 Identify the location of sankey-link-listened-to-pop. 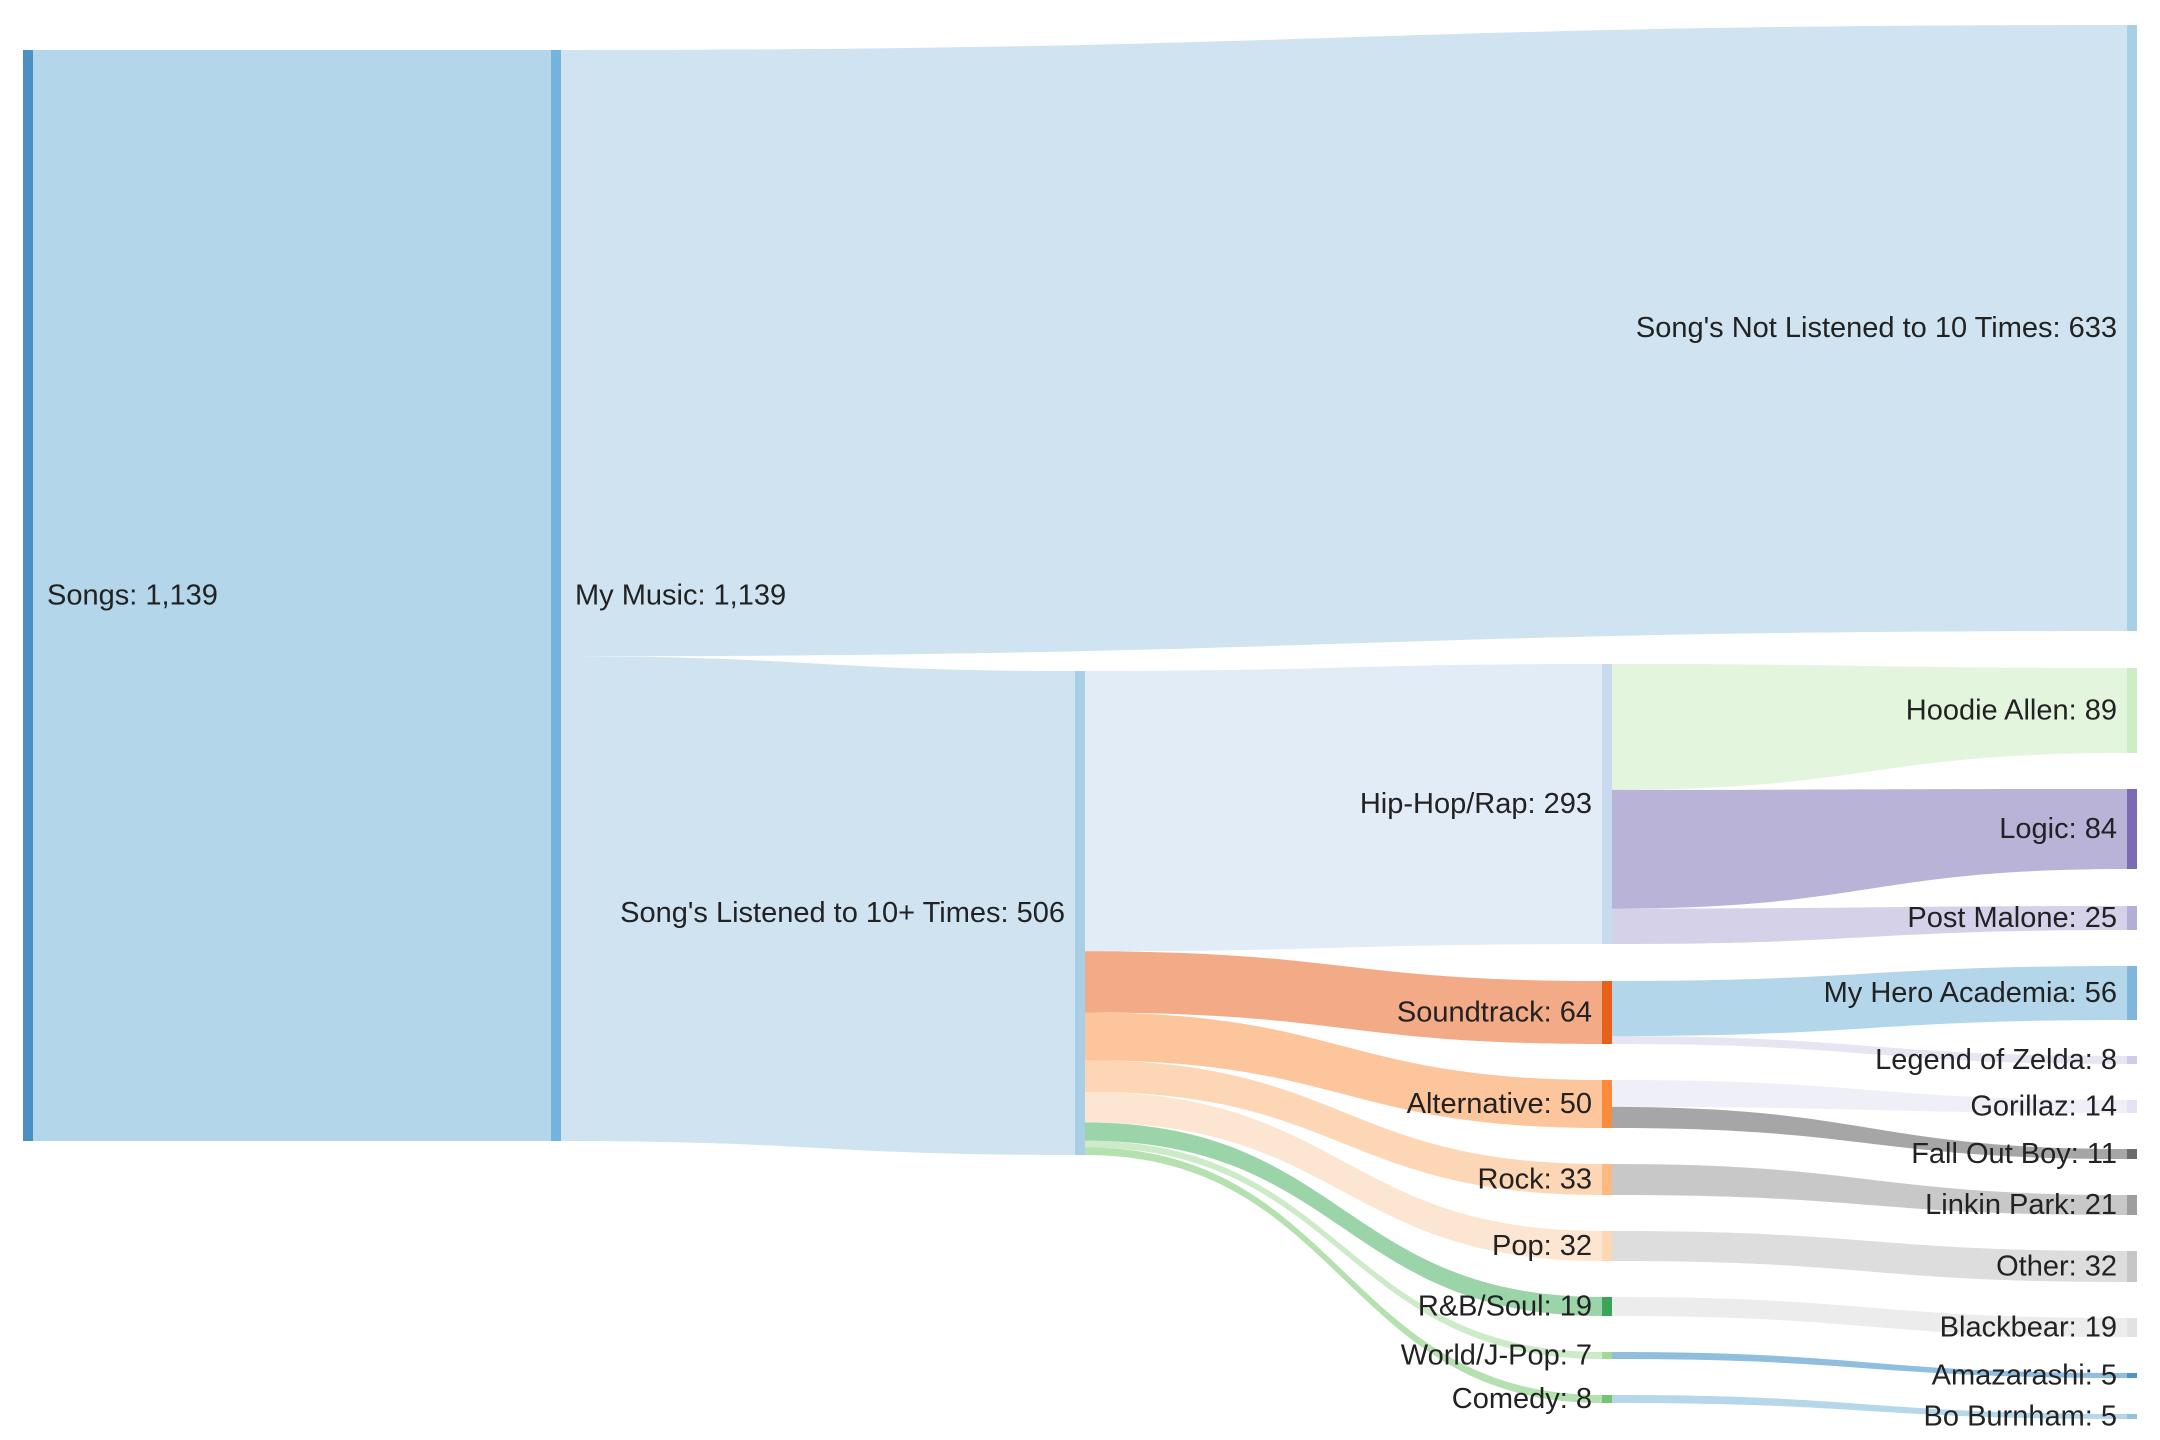
(1343, 1176).